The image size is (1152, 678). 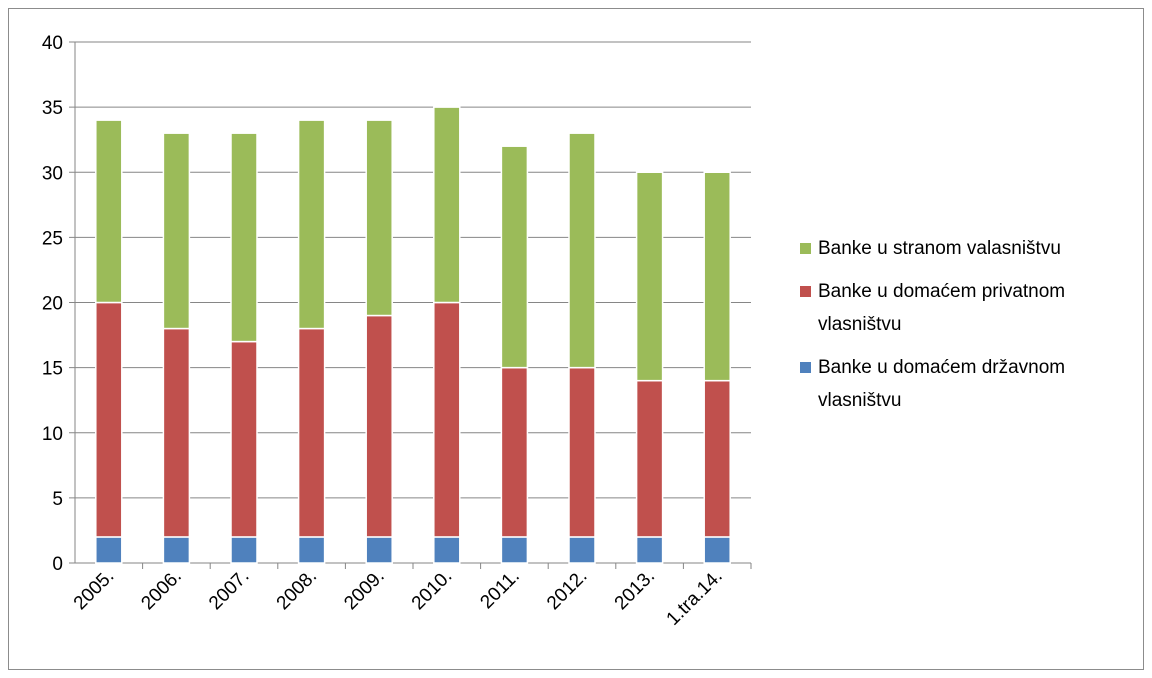 I want to click on x-tick-label: 2011., so click(x=499, y=589).